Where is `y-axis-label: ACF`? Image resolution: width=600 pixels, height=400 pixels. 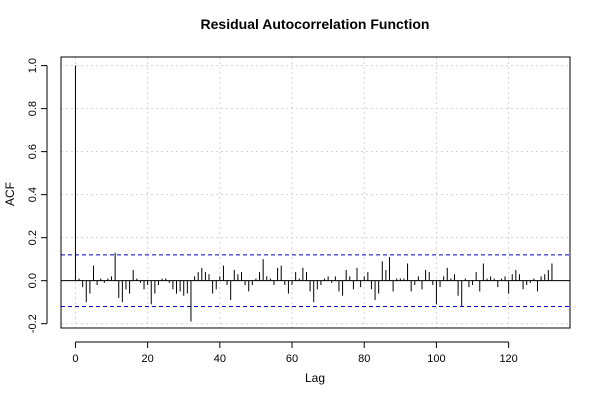 y-axis-label: ACF is located at coordinates (10, 194).